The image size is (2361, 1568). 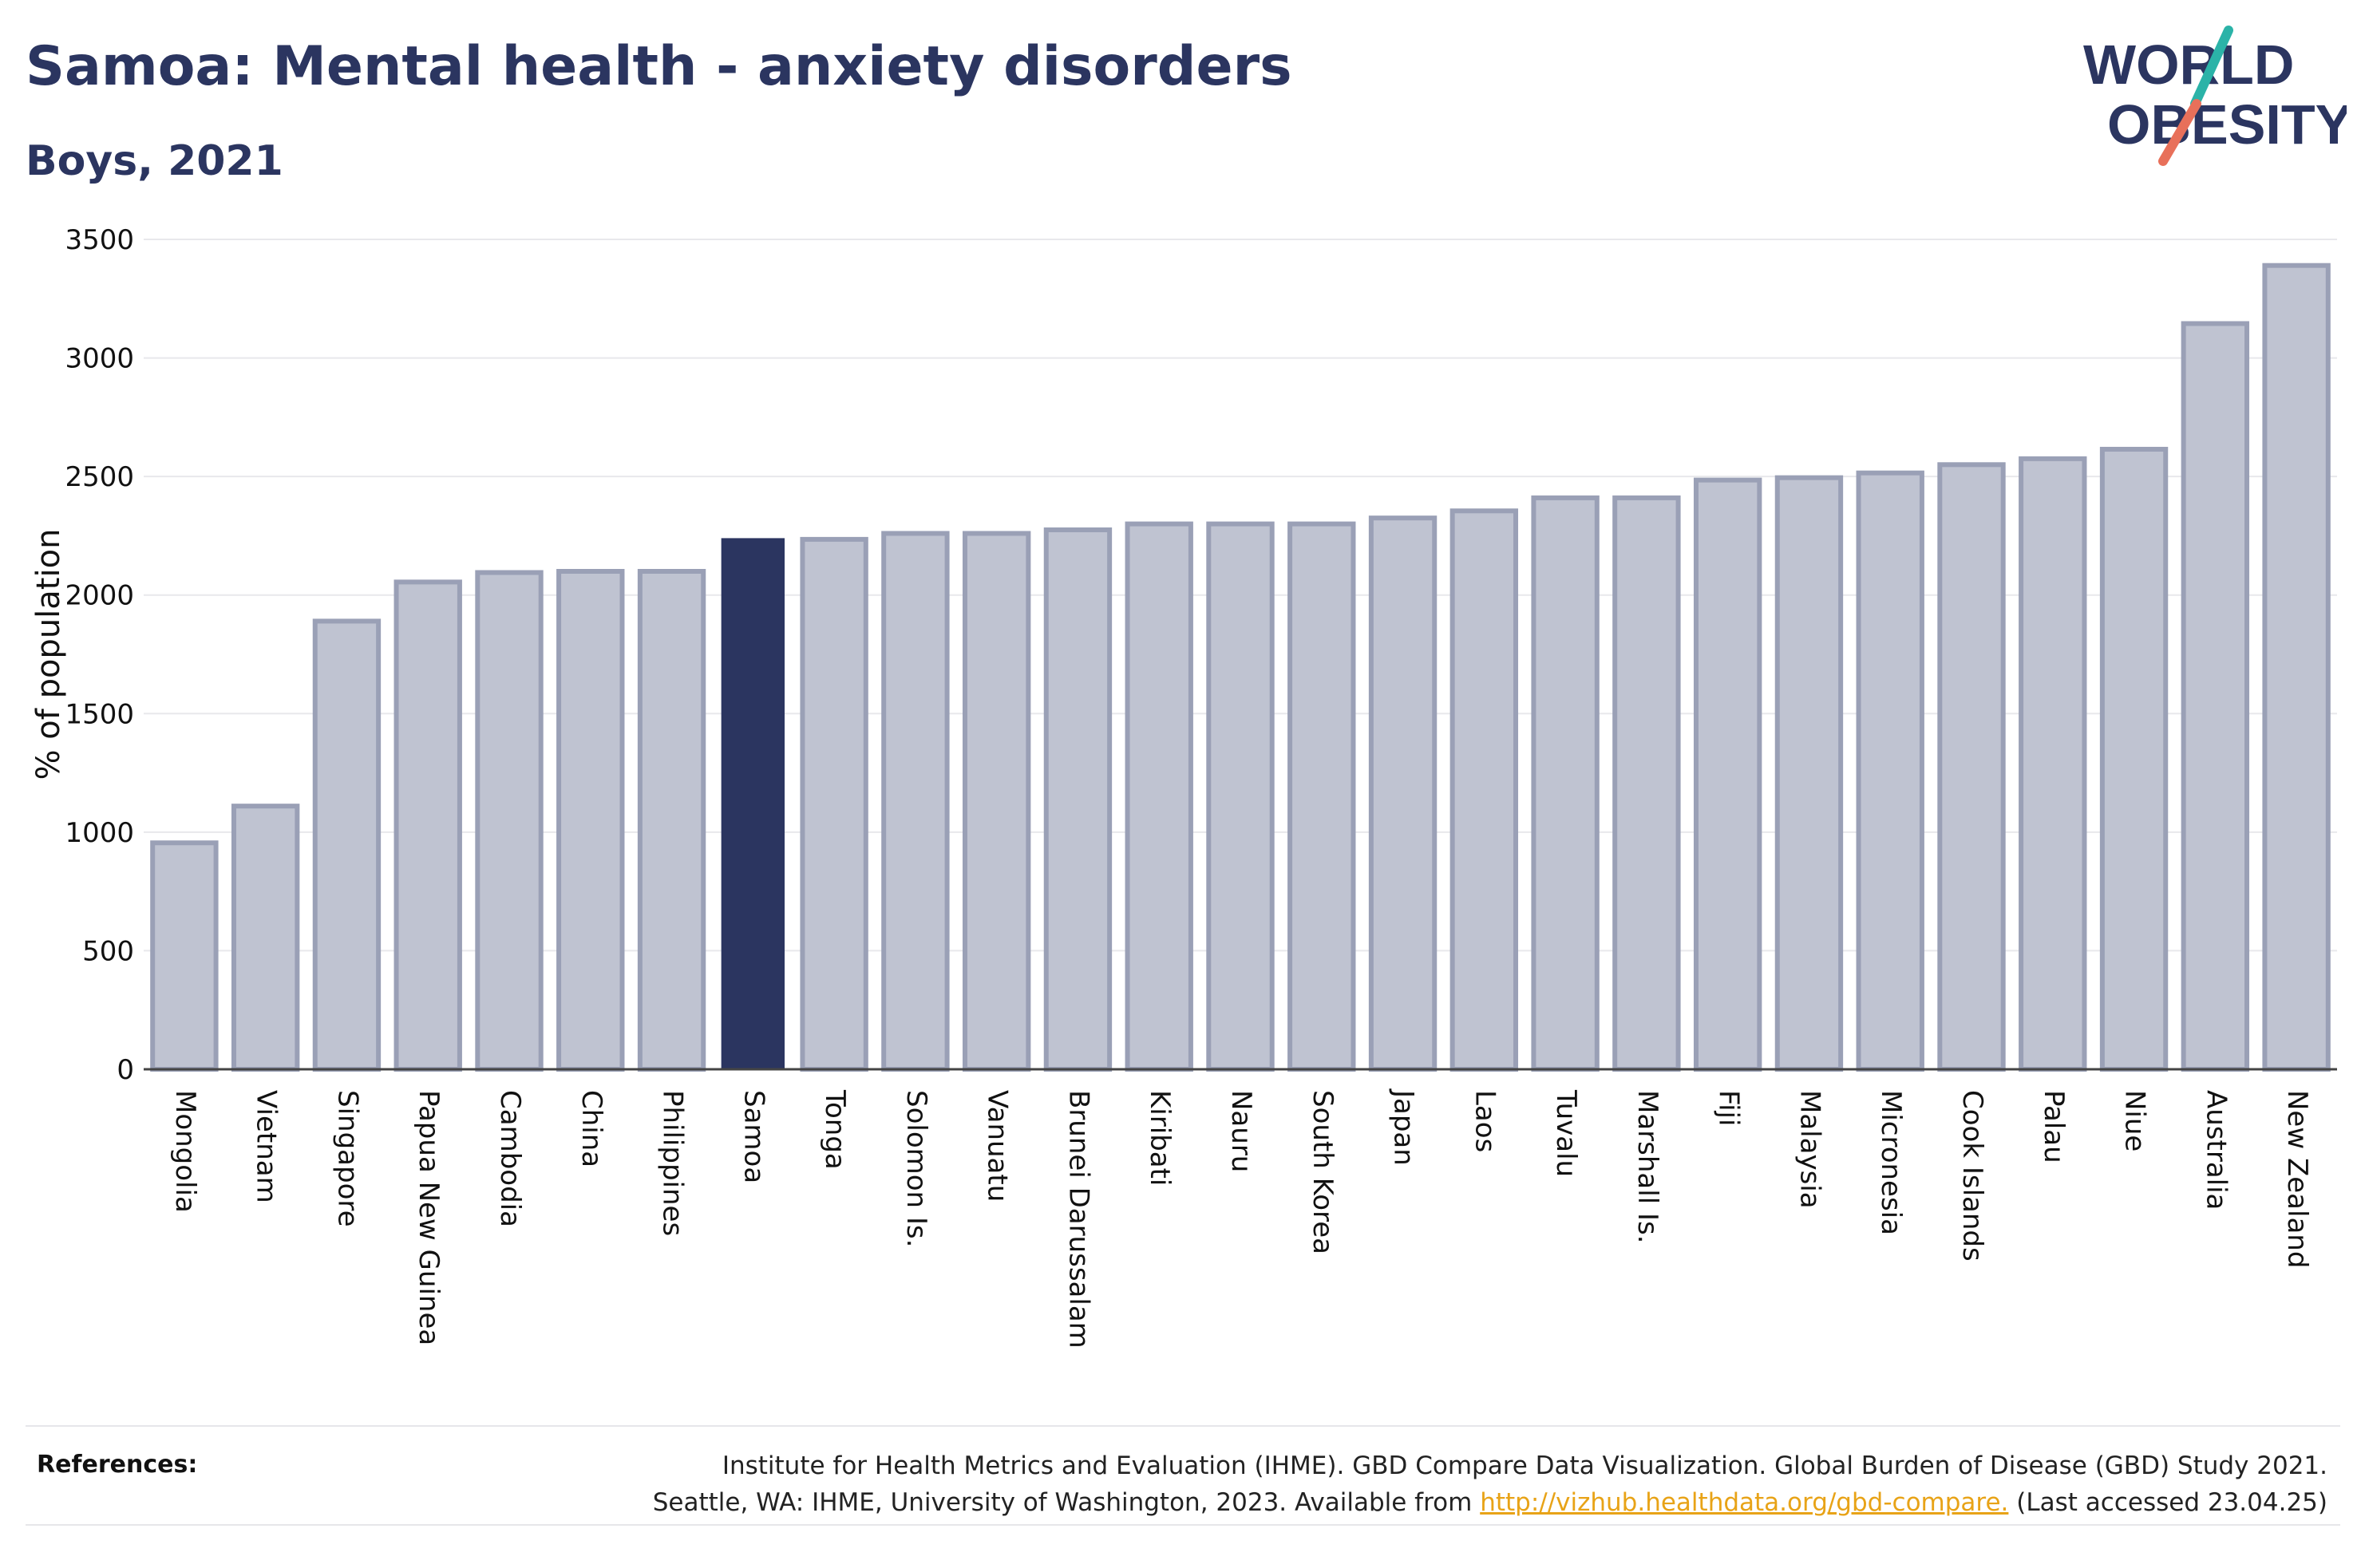 I want to click on y-tick-label: 1500, so click(x=99, y=714).